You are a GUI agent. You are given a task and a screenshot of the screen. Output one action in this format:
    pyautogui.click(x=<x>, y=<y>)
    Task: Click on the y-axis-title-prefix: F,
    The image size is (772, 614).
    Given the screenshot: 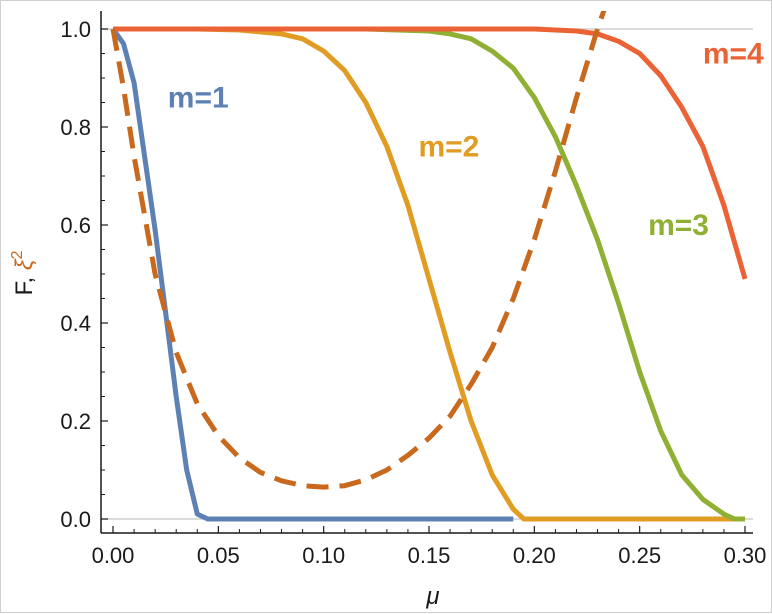 What is the action you would take?
    pyautogui.click(x=24, y=282)
    